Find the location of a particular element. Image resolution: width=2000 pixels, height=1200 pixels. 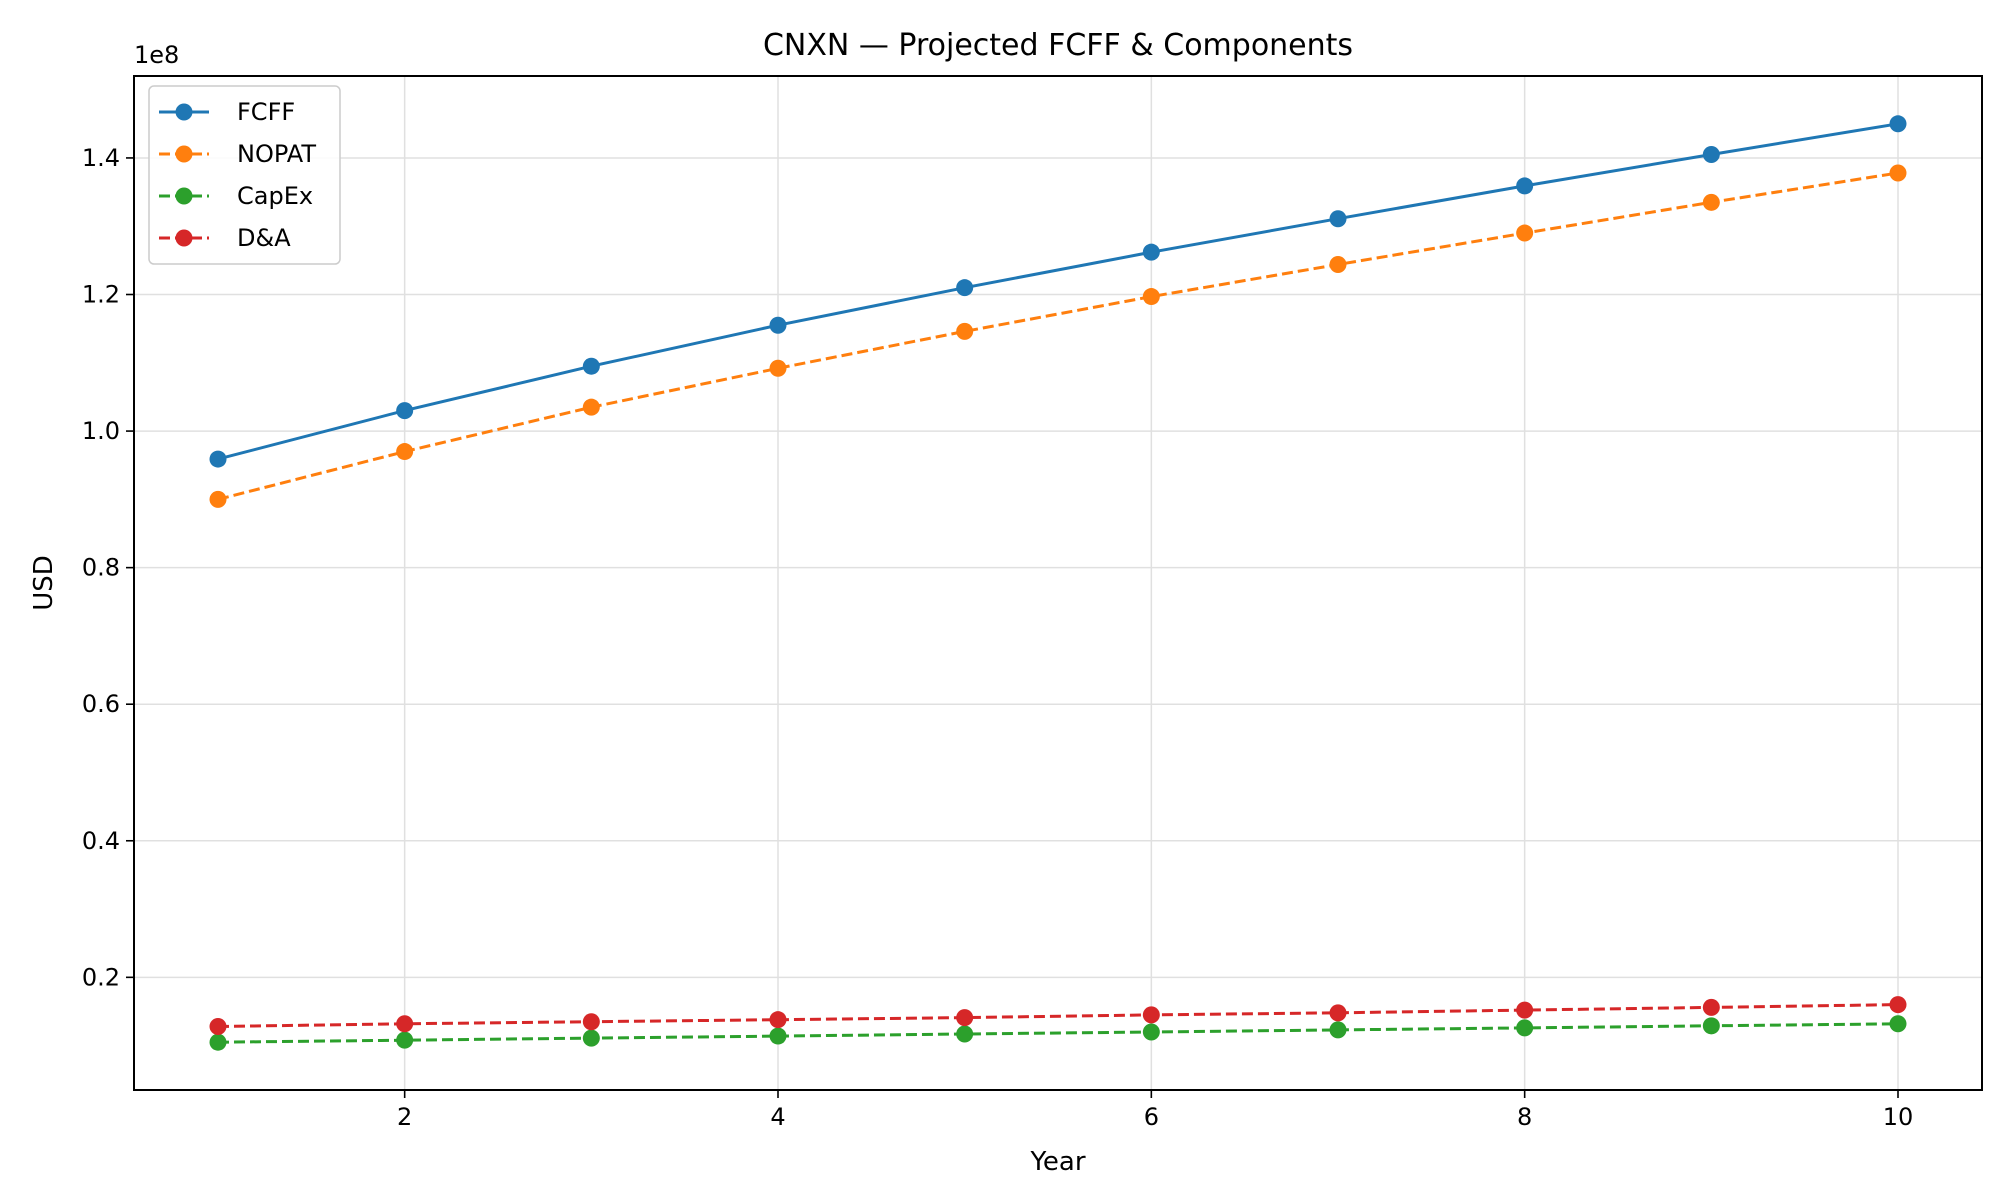

legend-label-capex: CapEx is located at coordinates (275, 196).